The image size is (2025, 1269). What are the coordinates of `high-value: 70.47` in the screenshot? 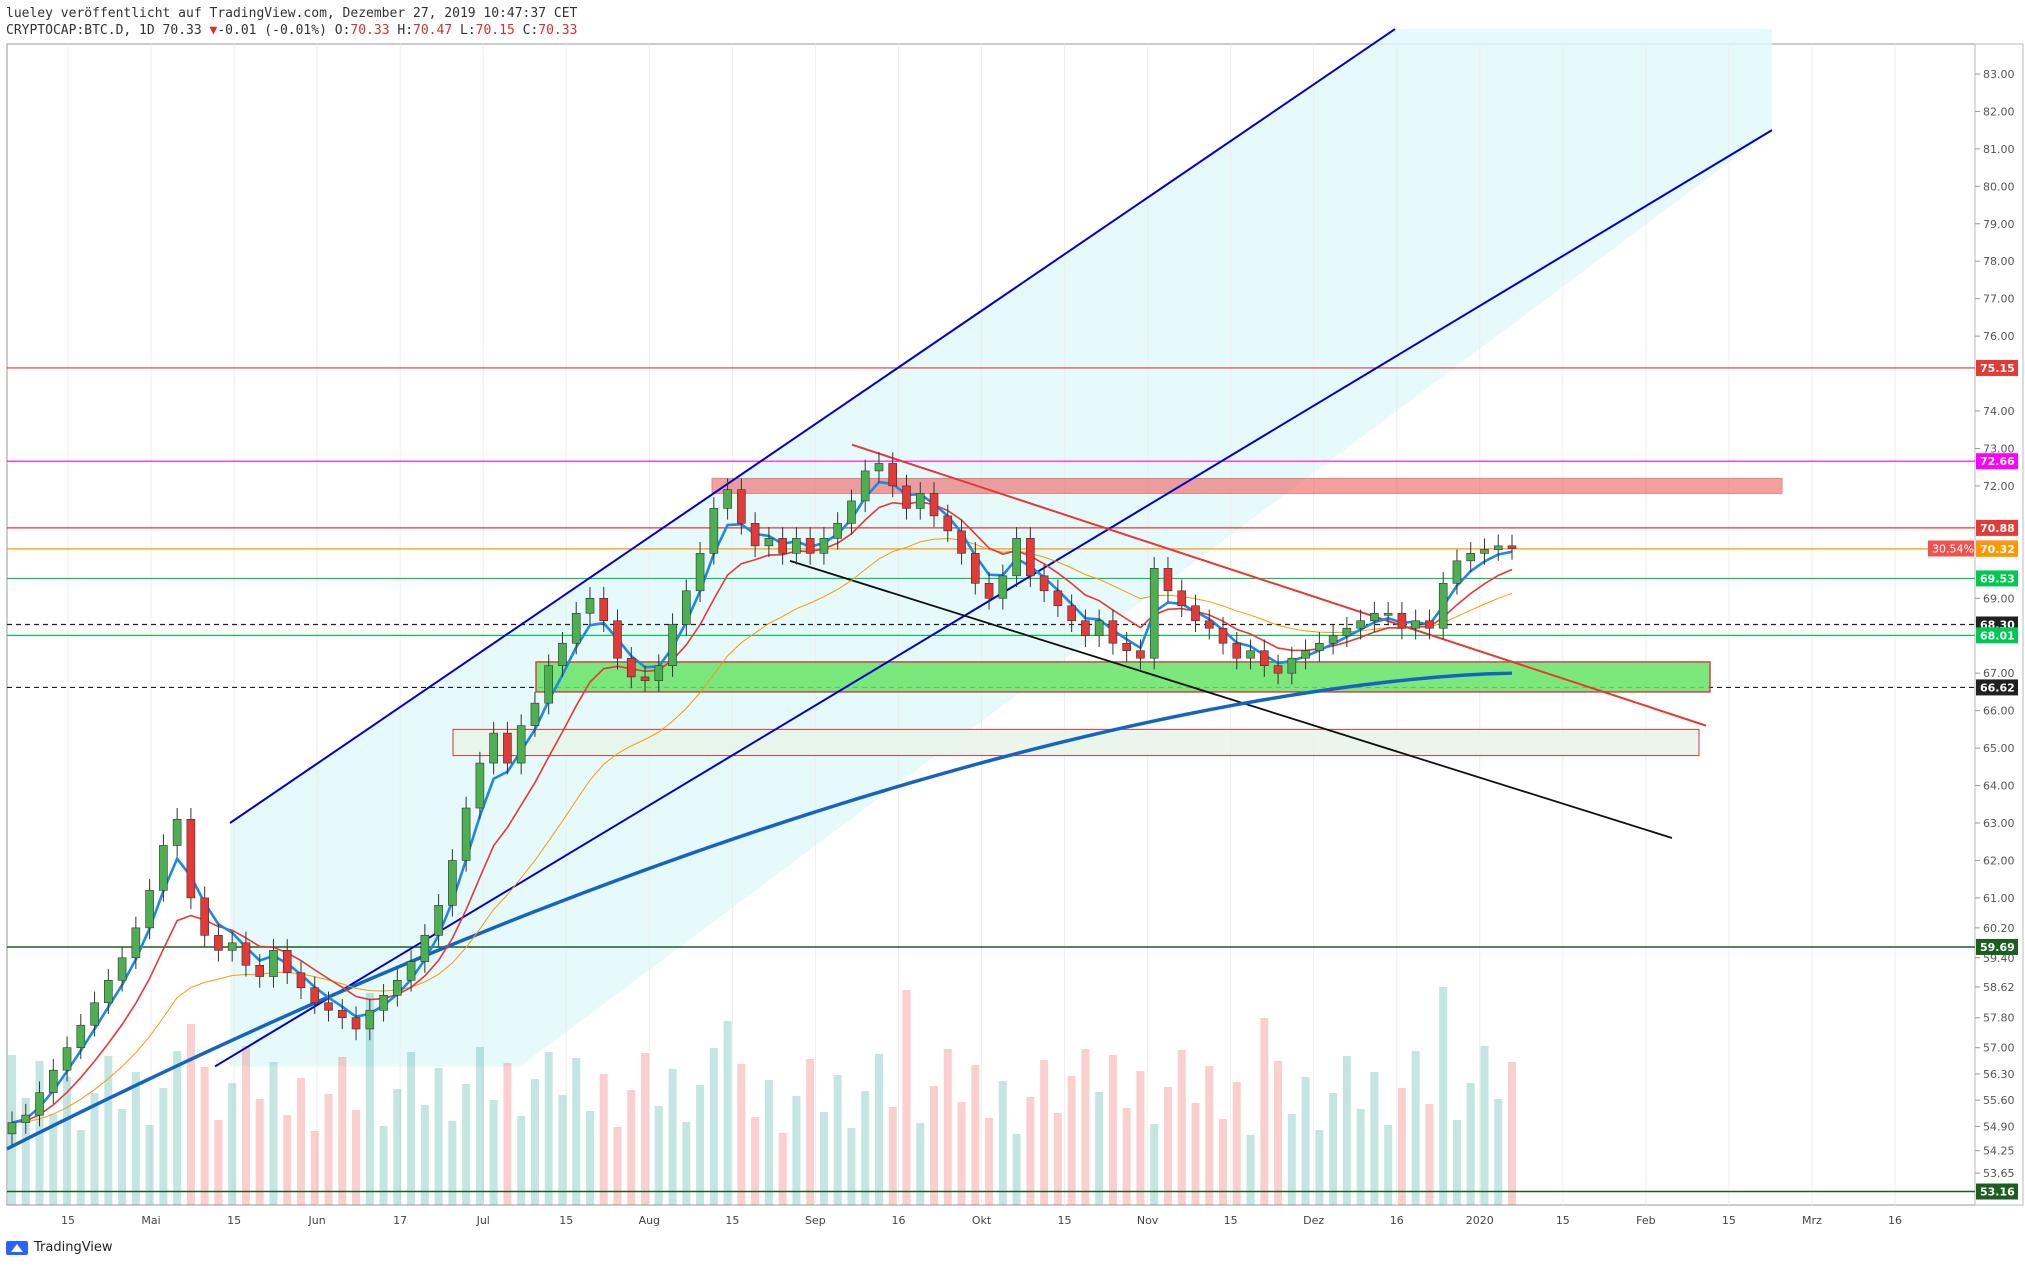 It's located at (433, 30).